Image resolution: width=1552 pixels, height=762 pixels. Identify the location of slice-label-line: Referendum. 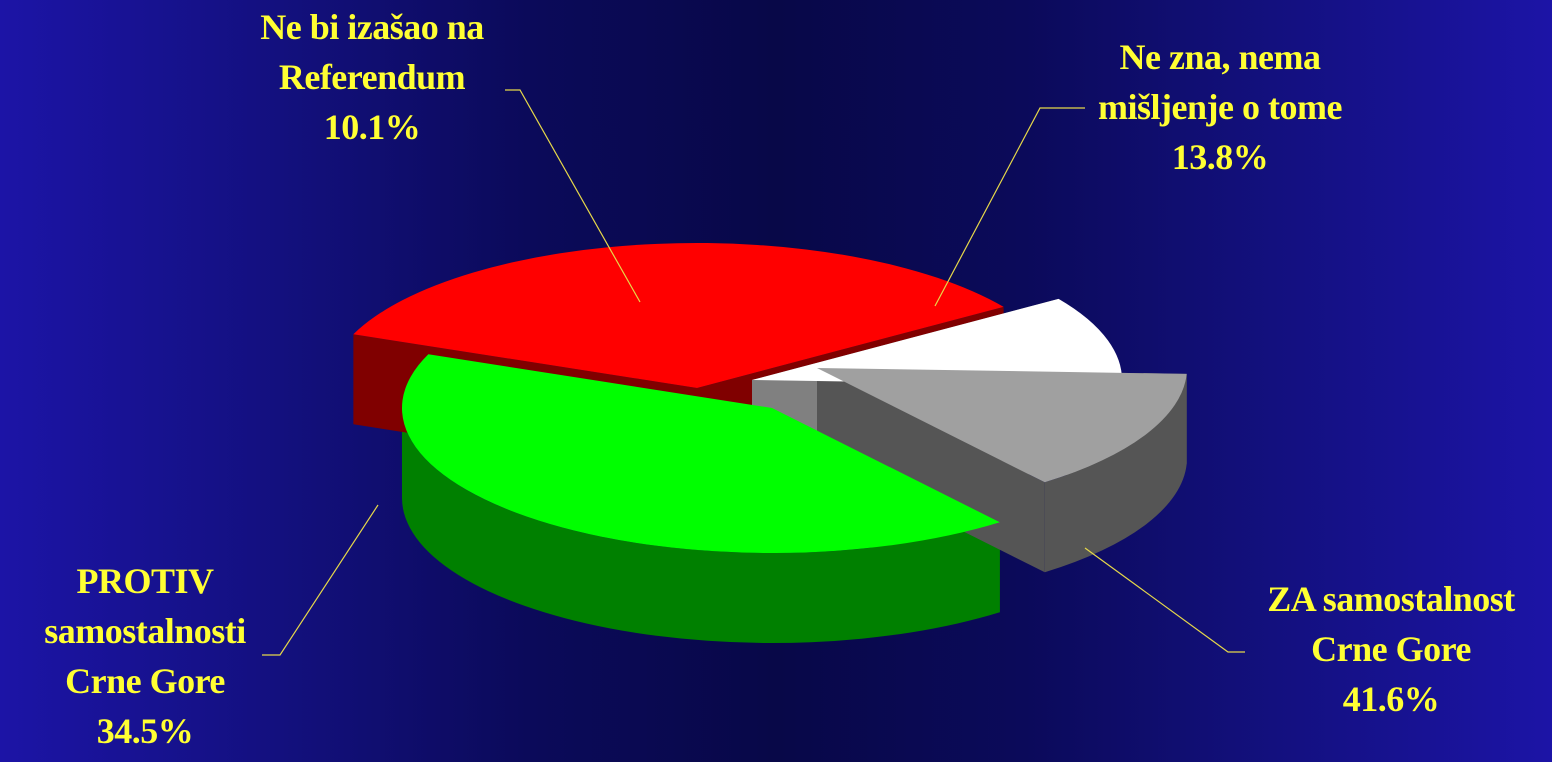
(372, 77).